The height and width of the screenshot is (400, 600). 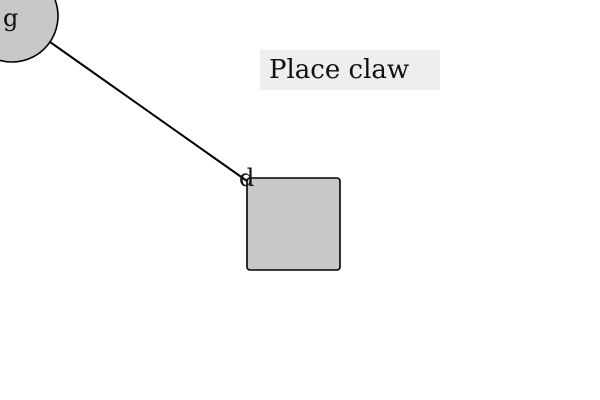 What do you see at coordinates (339, 70) in the screenshot?
I see `place-claw-label: Place claw` at bounding box center [339, 70].